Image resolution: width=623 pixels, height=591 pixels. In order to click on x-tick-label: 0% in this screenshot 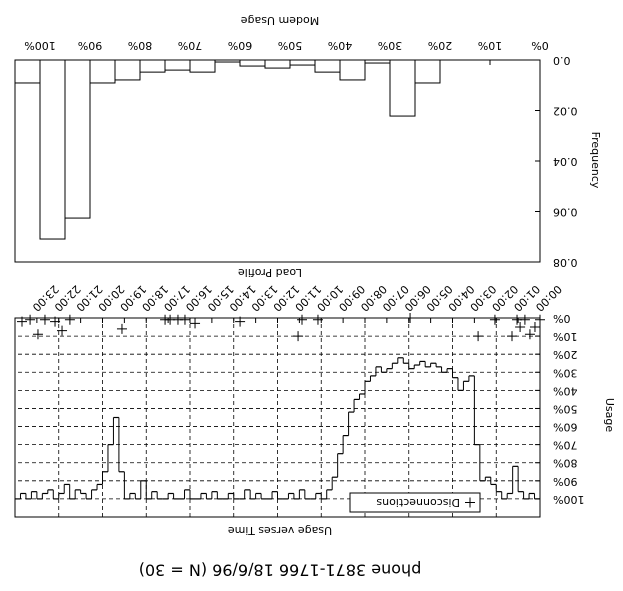, I will do `click(539, 45)`.